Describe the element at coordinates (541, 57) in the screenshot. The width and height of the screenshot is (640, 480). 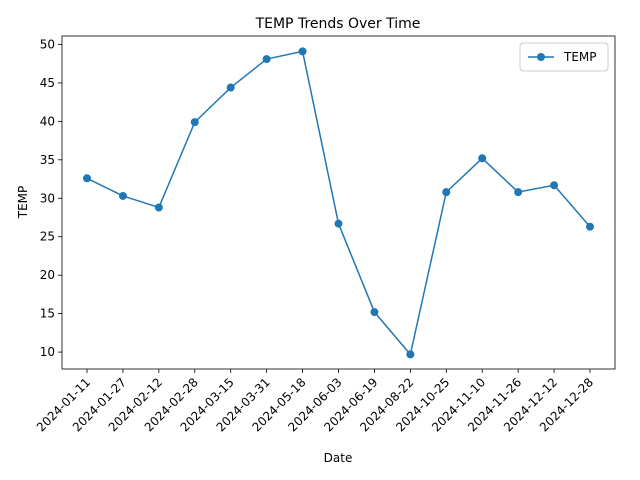
I see `legend-marker` at that location.